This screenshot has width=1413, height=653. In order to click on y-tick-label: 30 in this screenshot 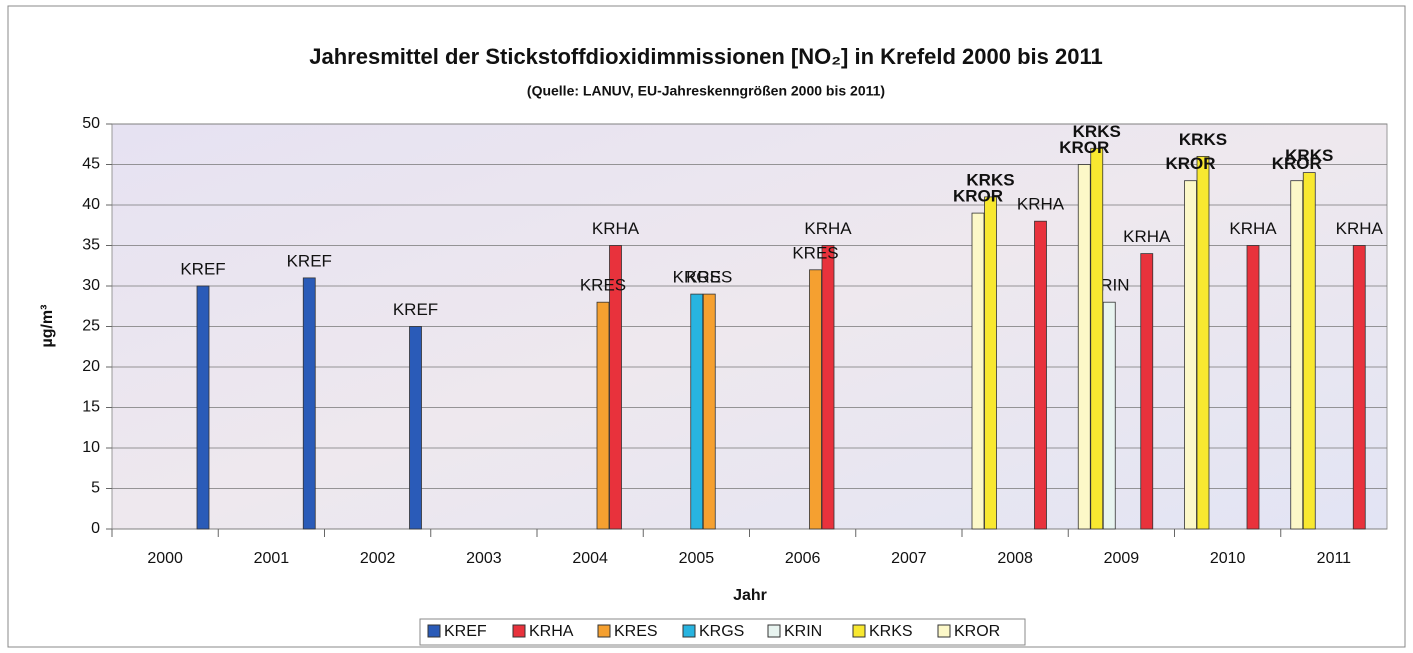, I will do `click(91, 285)`.